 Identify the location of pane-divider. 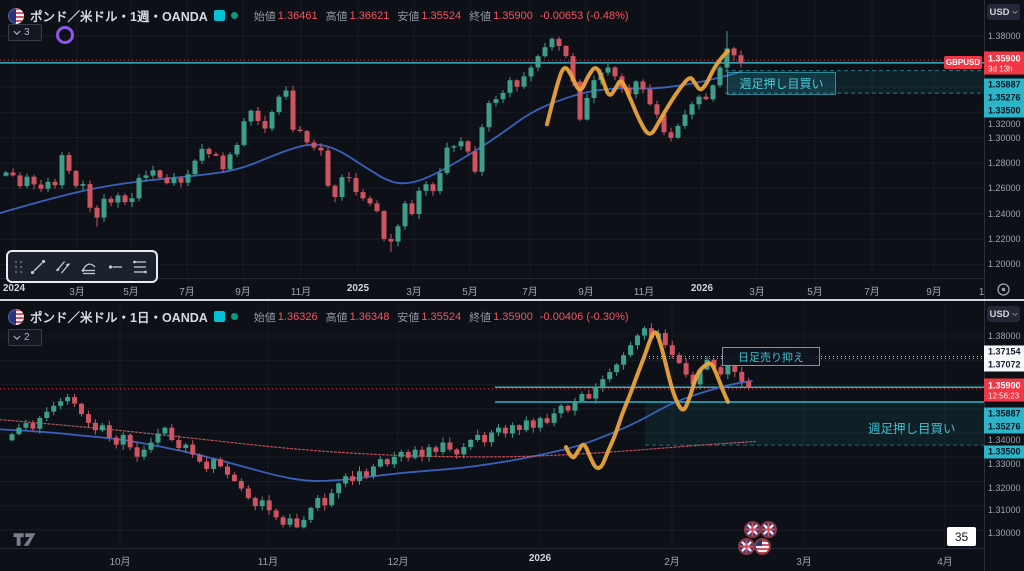
(512, 300).